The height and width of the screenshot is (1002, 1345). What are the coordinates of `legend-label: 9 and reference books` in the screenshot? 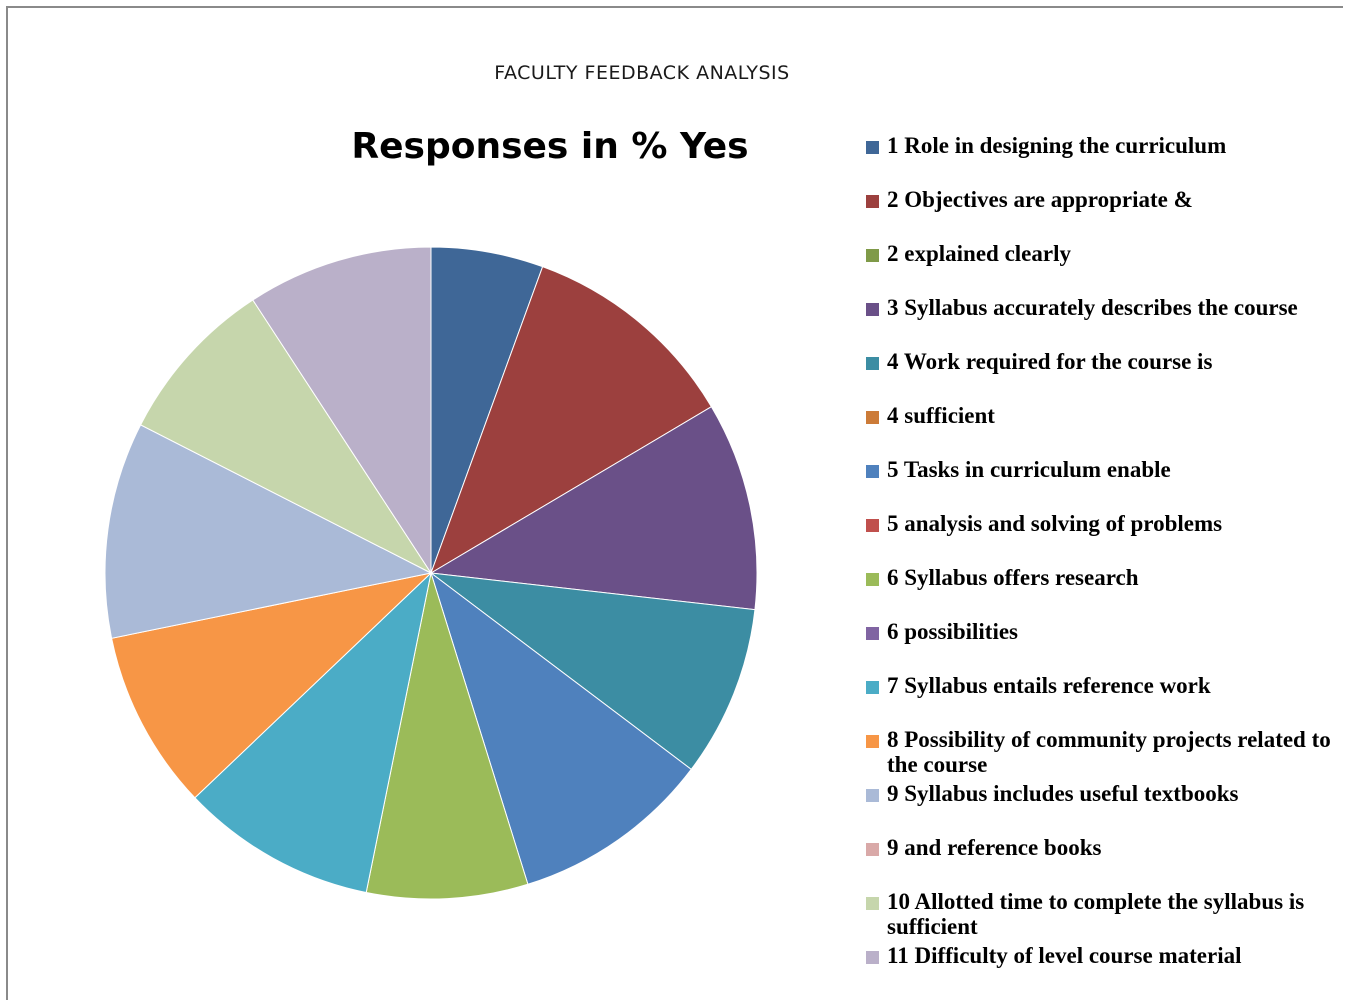 It's located at (994, 847).